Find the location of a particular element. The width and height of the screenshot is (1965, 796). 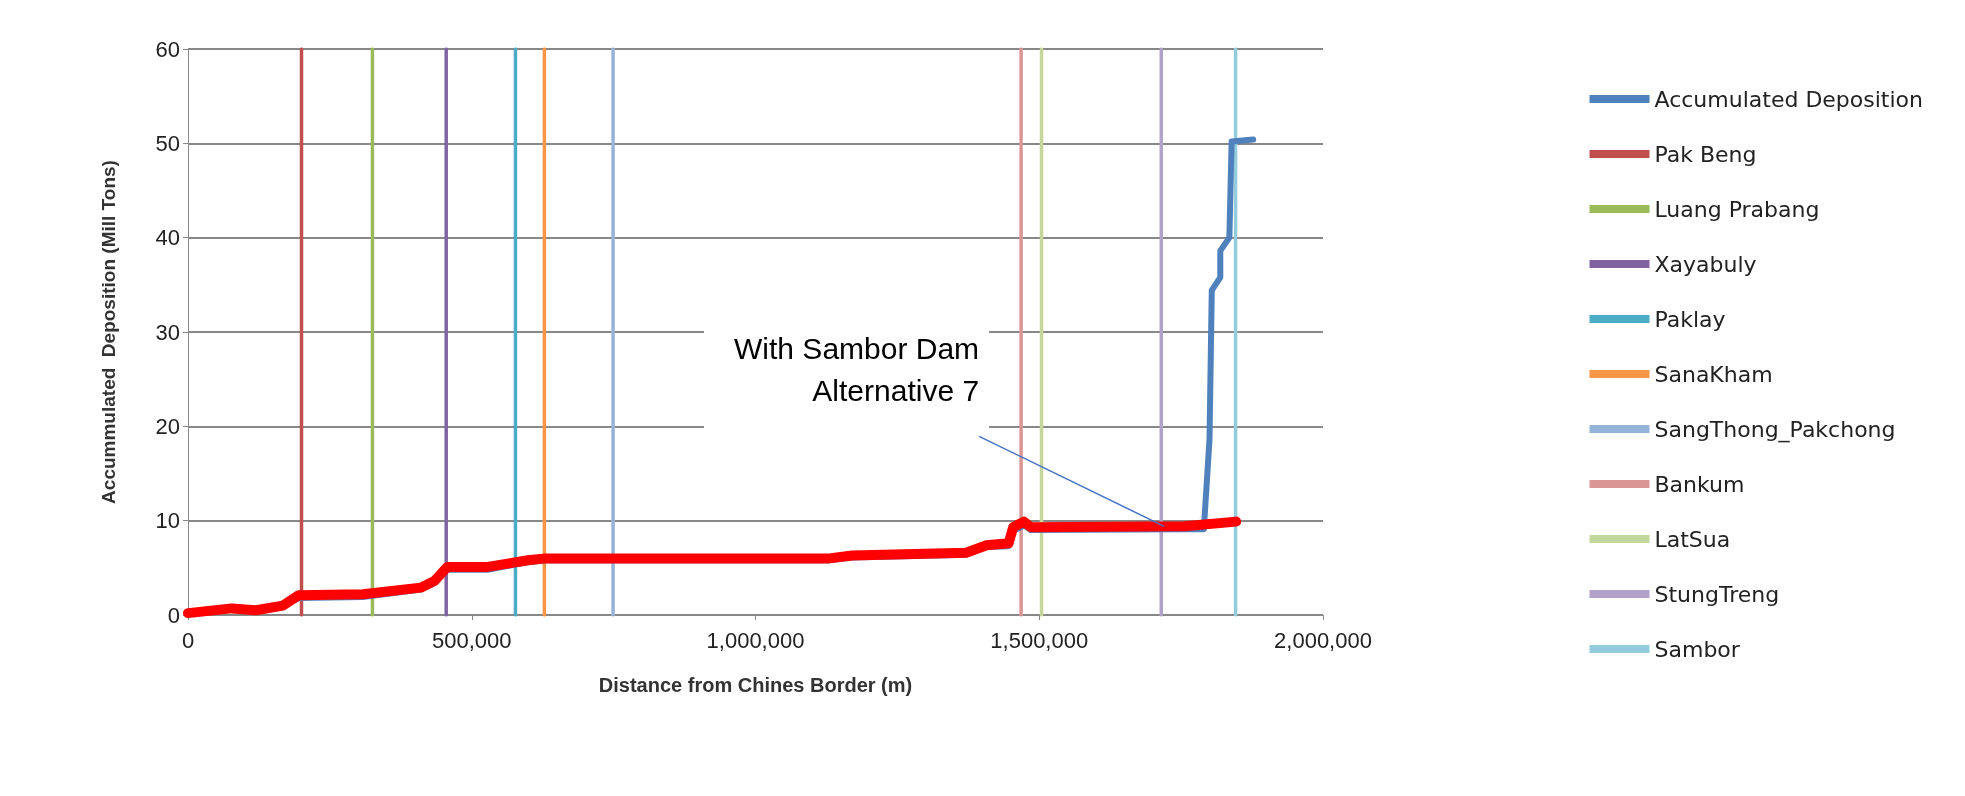

legend-label: Sambor is located at coordinates (1697, 649).